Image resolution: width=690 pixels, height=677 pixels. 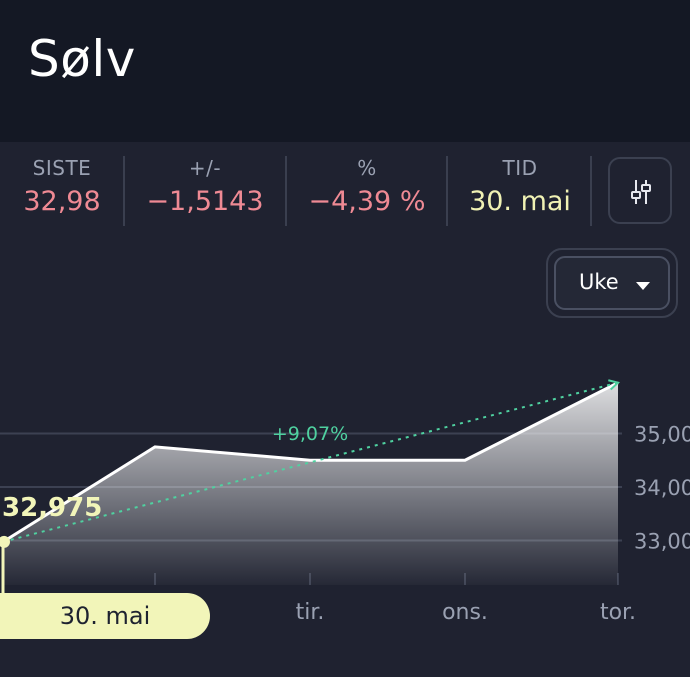 I want to click on period-selector: Uke, so click(x=612, y=283).